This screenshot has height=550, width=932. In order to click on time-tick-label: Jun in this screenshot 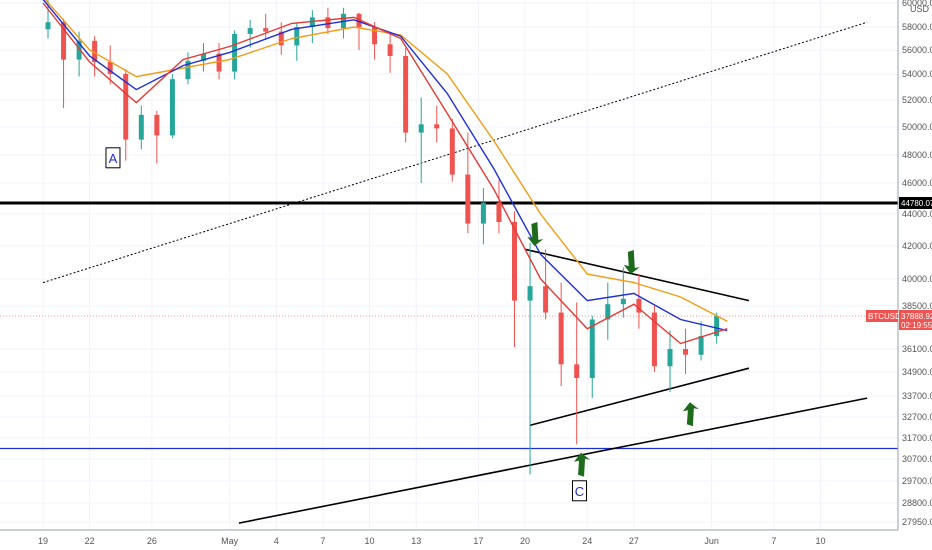, I will do `click(711, 541)`.